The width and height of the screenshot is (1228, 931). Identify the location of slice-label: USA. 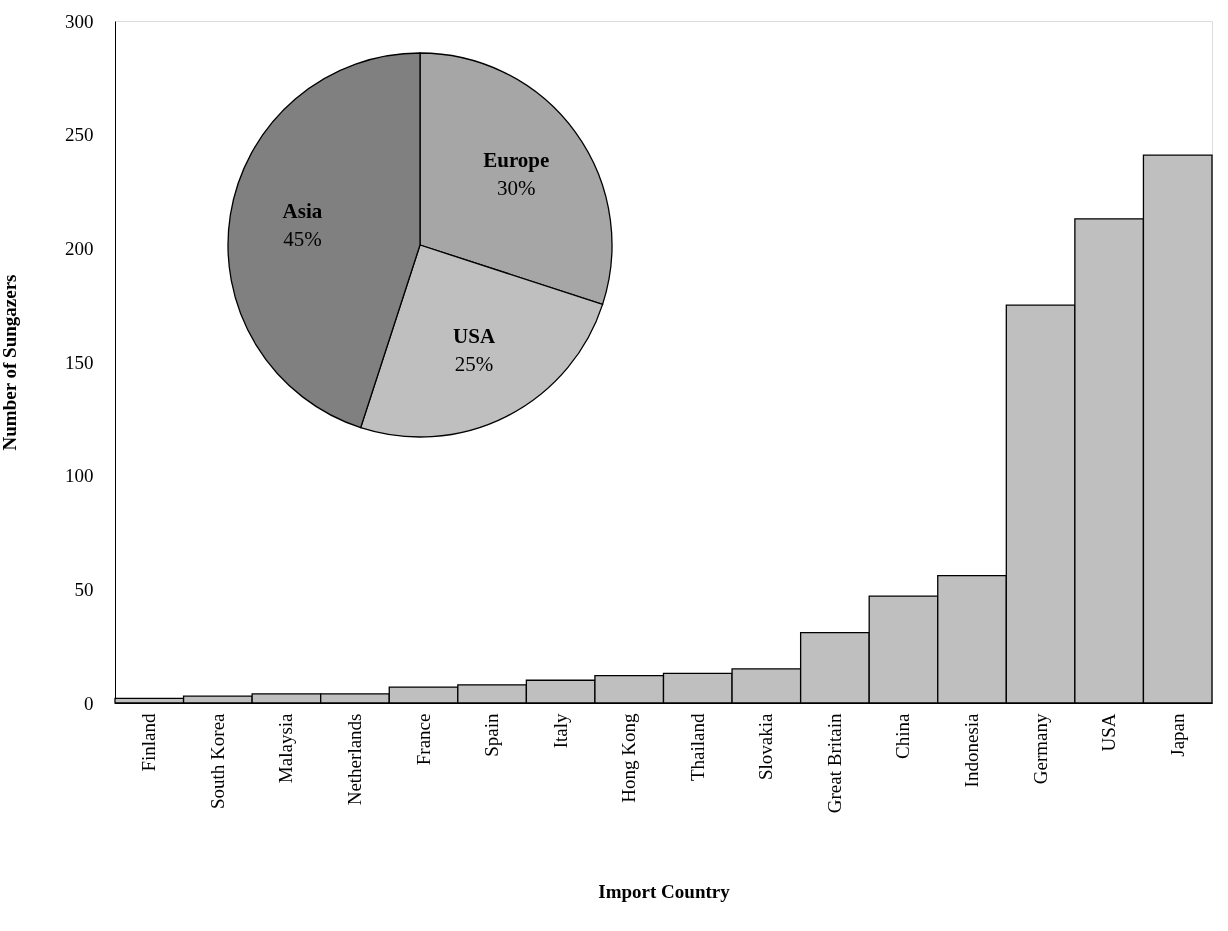
(474, 336).